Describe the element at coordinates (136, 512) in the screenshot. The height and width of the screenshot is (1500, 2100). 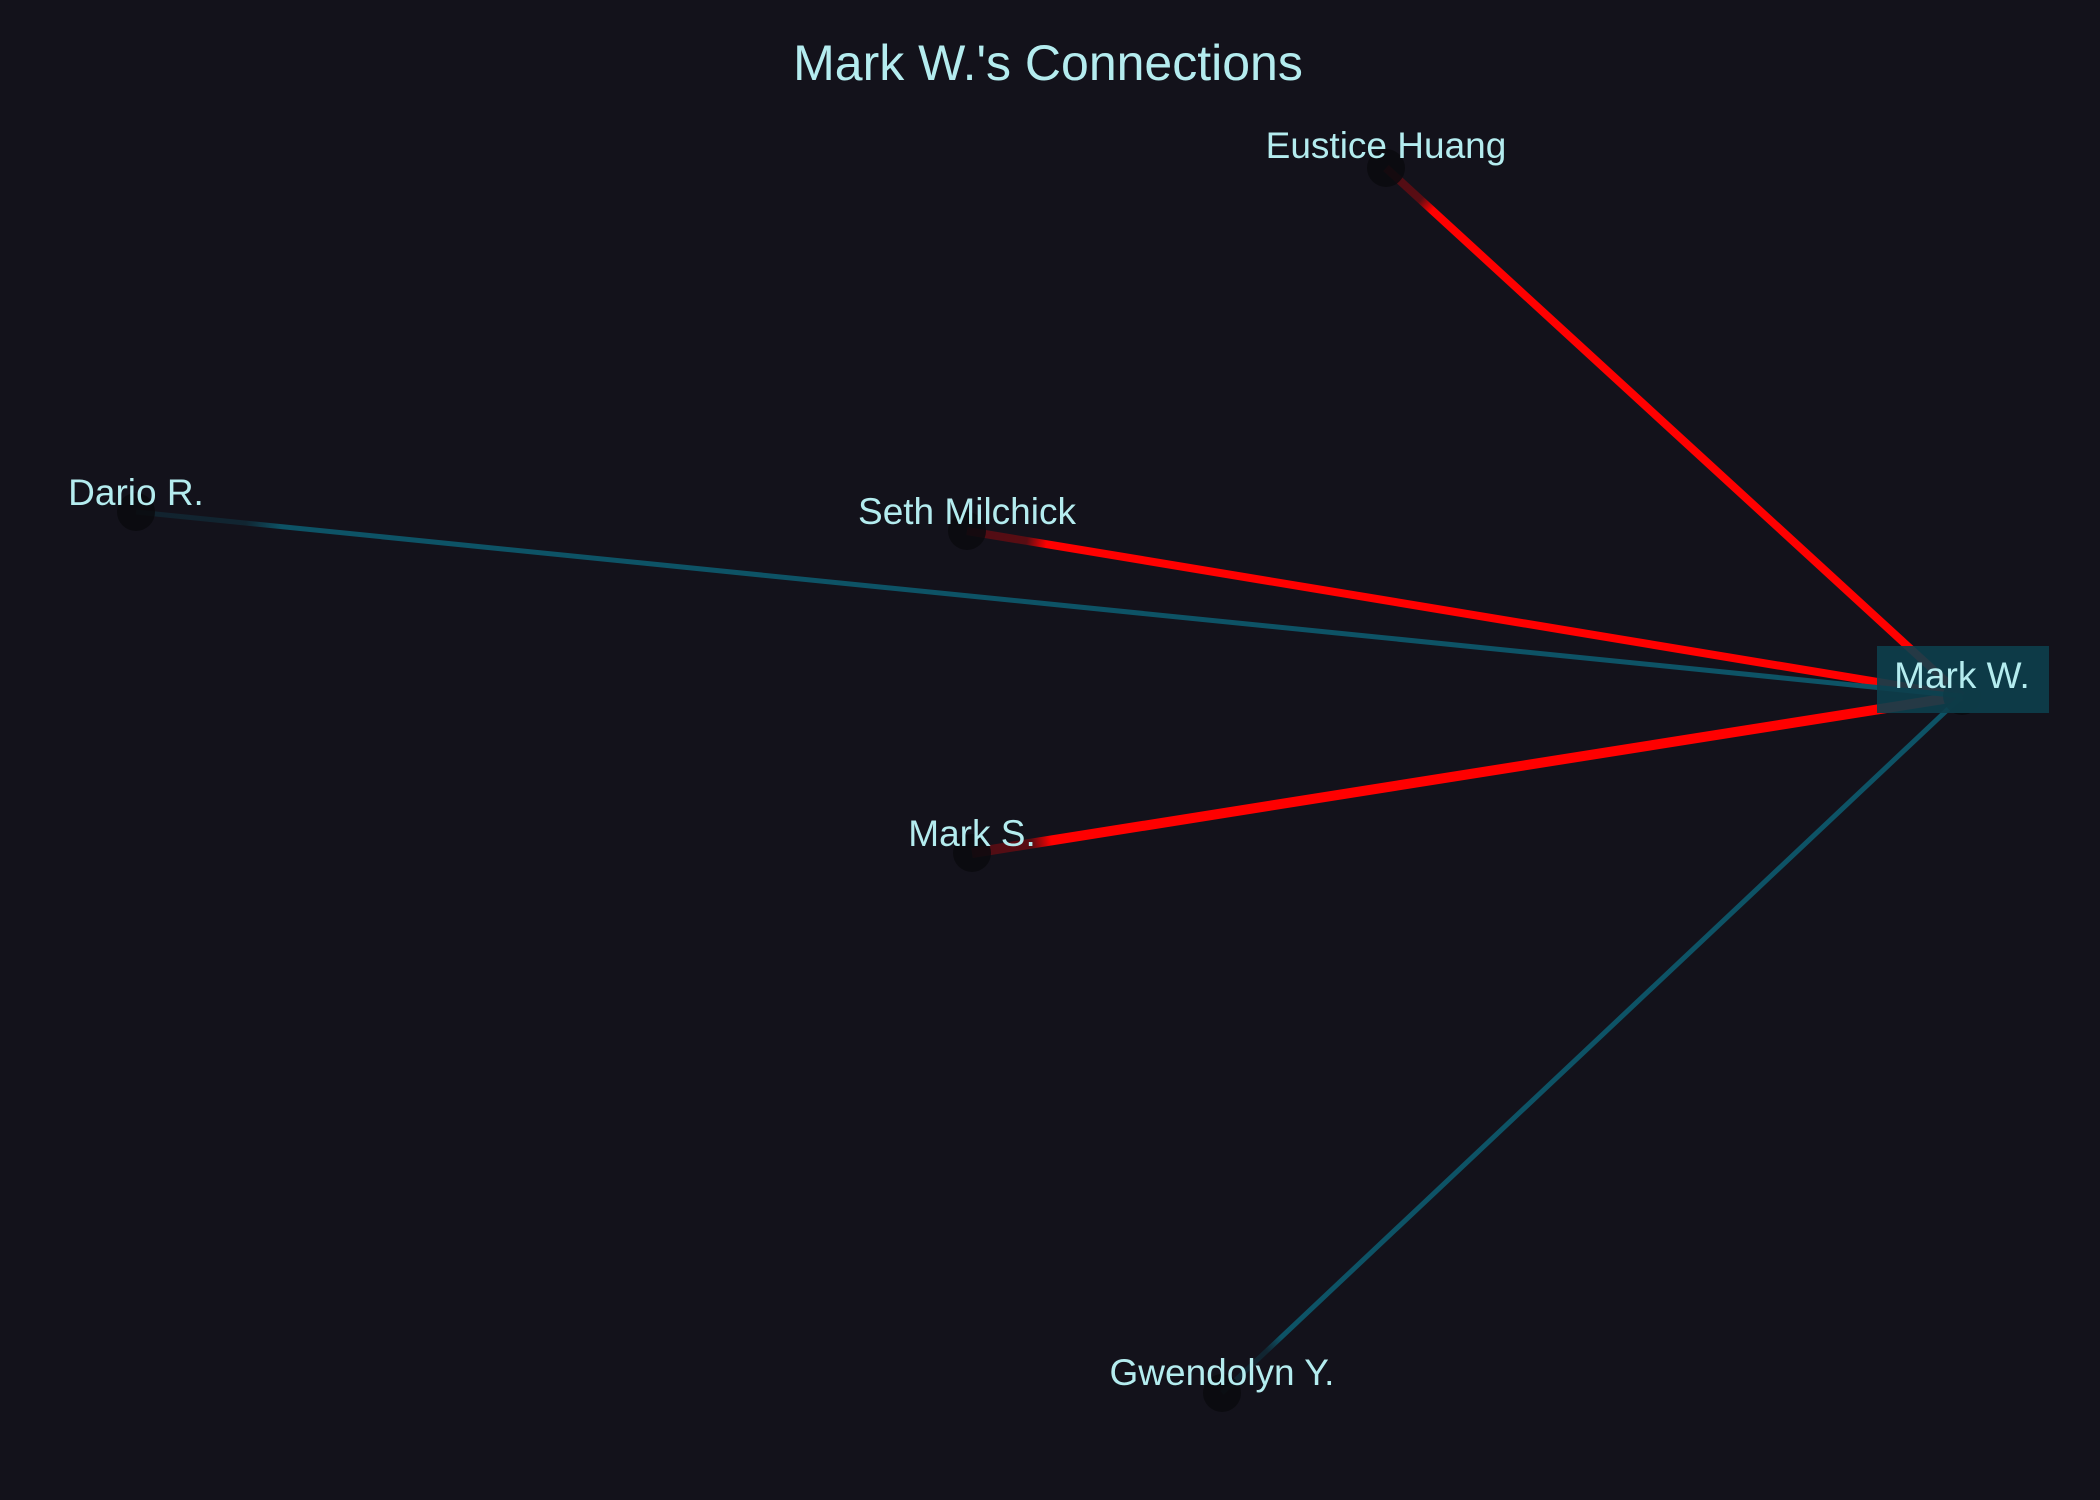
I see `node-dario-r` at that location.